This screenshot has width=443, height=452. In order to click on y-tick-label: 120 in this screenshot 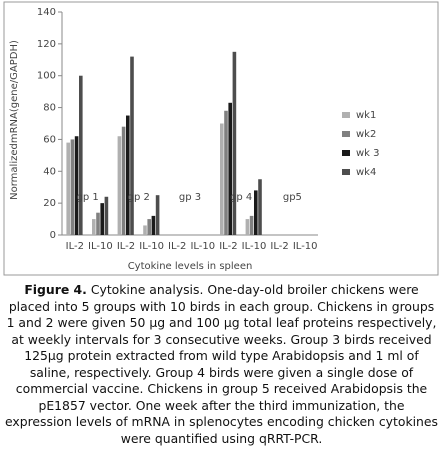, I will do `click(46, 44)`.